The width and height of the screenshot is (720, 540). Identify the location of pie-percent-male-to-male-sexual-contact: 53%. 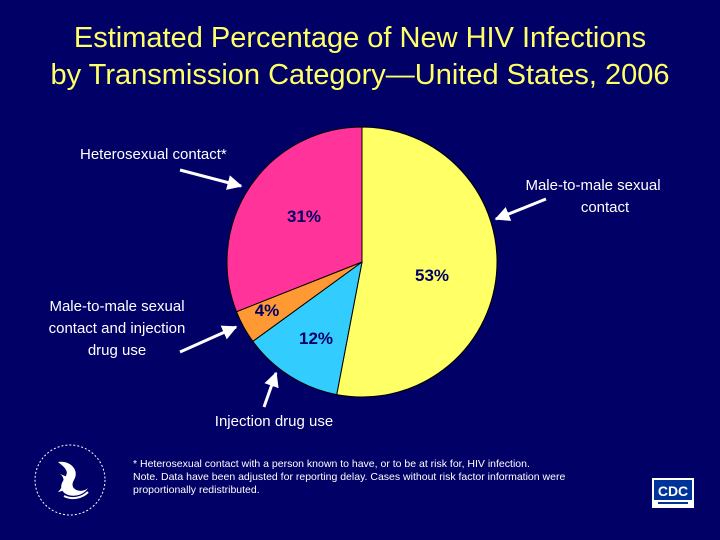
(432, 275).